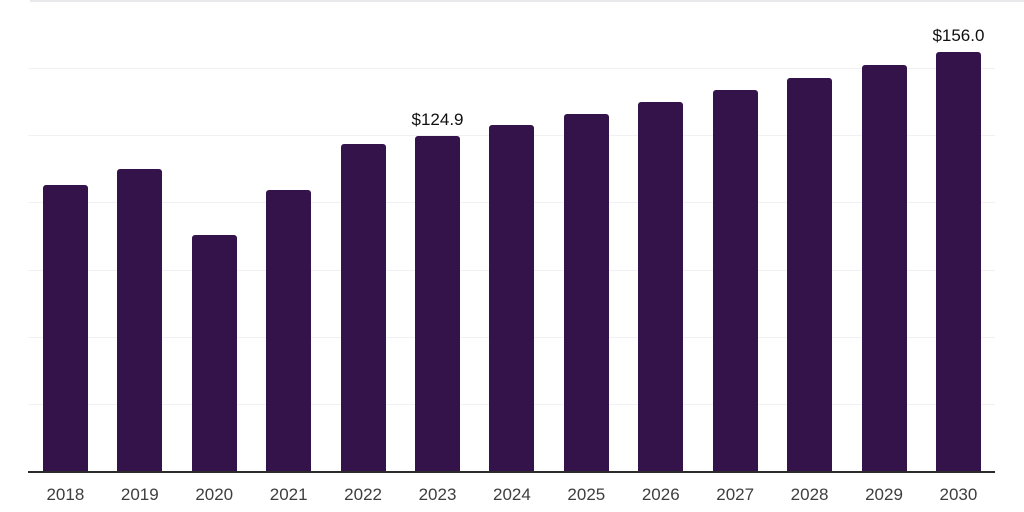 This screenshot has height=512, width=1024. I want to click on x-tick-label-2026: 2026, so click(660, 494).